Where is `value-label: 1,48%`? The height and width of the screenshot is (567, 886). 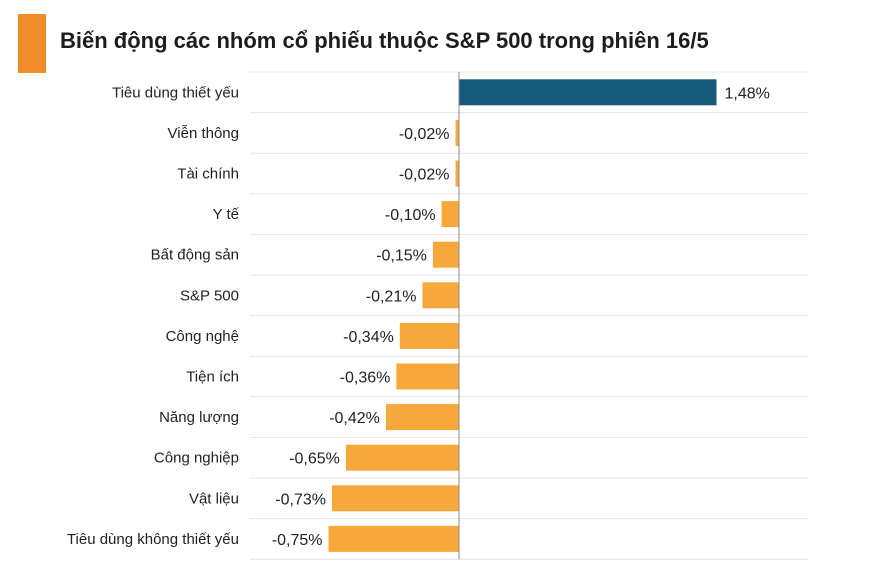
value-label: 1,48% is located at coordinates (747, 93).